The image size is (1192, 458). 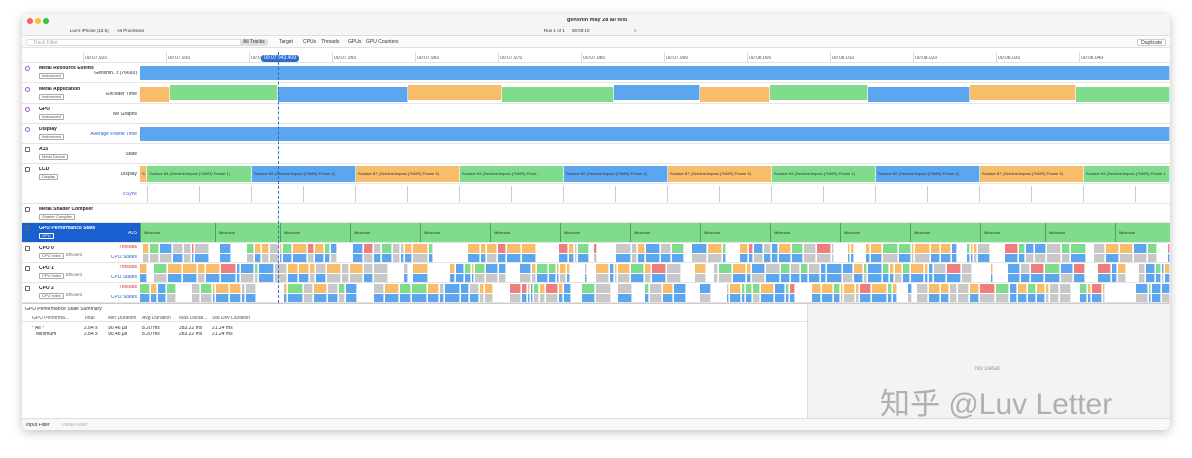 I want to click on track-header: CPU 0 CPU Index Efficient Threads CPU States, so click(x=81, y=253).